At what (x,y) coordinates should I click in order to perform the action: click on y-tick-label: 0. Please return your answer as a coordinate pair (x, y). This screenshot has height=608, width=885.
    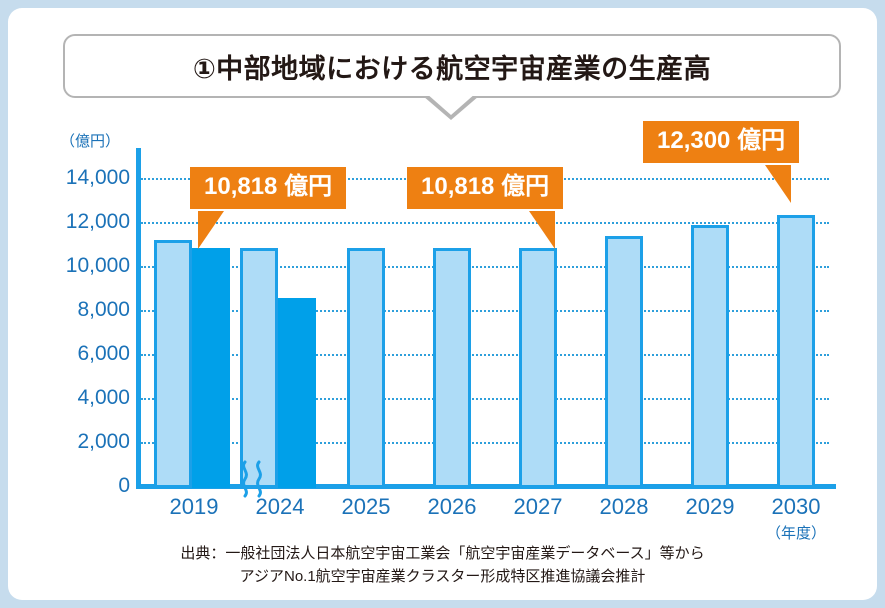
    Looking at the image, I should click on (124, 485).